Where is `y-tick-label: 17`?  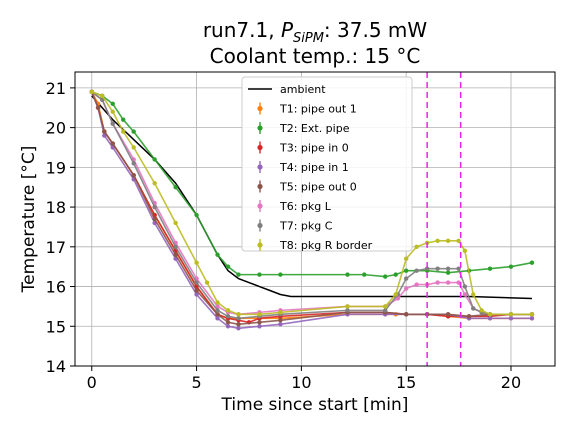 y-tick-label: 17 is located at coordinates (56, 247).